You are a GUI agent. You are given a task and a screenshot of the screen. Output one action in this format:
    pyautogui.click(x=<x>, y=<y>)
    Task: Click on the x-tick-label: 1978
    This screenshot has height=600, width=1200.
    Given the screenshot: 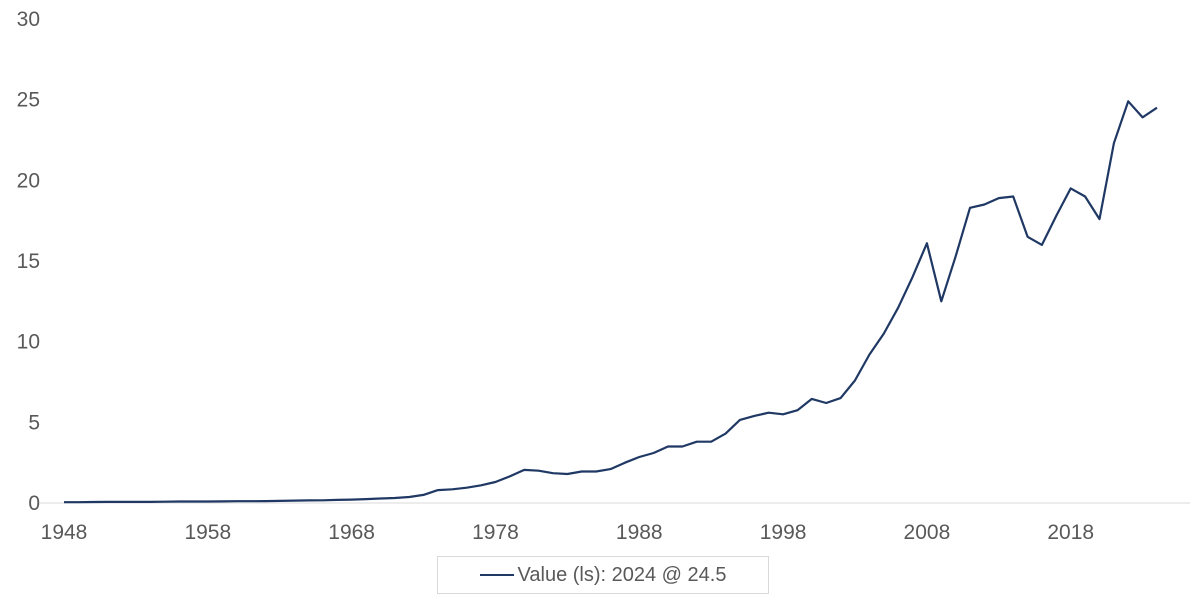 What is the action you would take?
    pyautogui.click(x=495, y=532)
    